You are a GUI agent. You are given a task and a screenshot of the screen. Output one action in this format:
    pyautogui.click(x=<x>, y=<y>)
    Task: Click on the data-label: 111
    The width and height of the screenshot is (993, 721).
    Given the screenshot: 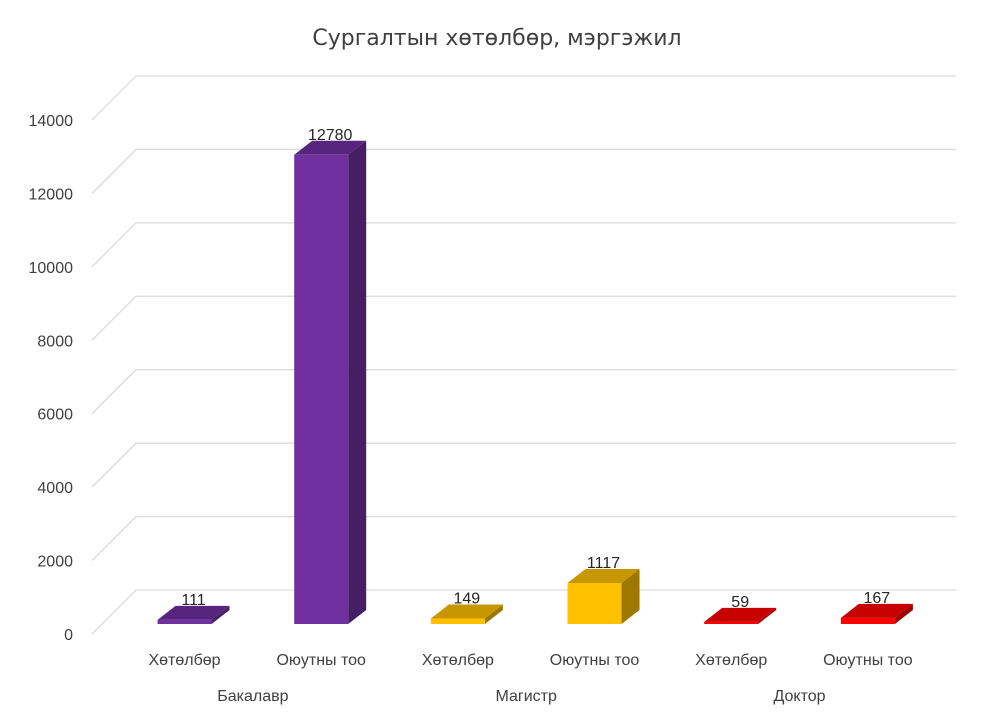 What is the action you would take?
    pyautogui.click(x=193, y=600)
    